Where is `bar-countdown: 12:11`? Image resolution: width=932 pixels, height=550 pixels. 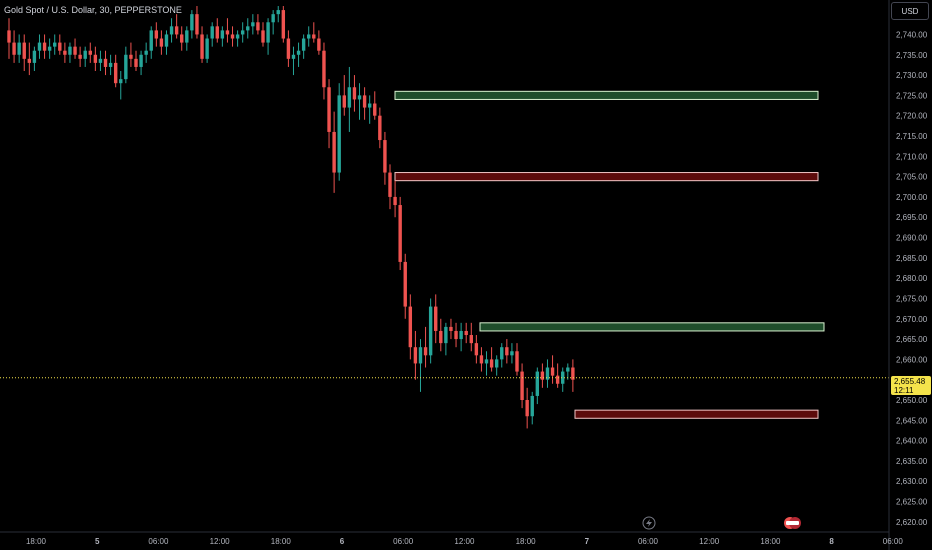 bar-countdown: 12:11 is located at coordinates (904, 390).